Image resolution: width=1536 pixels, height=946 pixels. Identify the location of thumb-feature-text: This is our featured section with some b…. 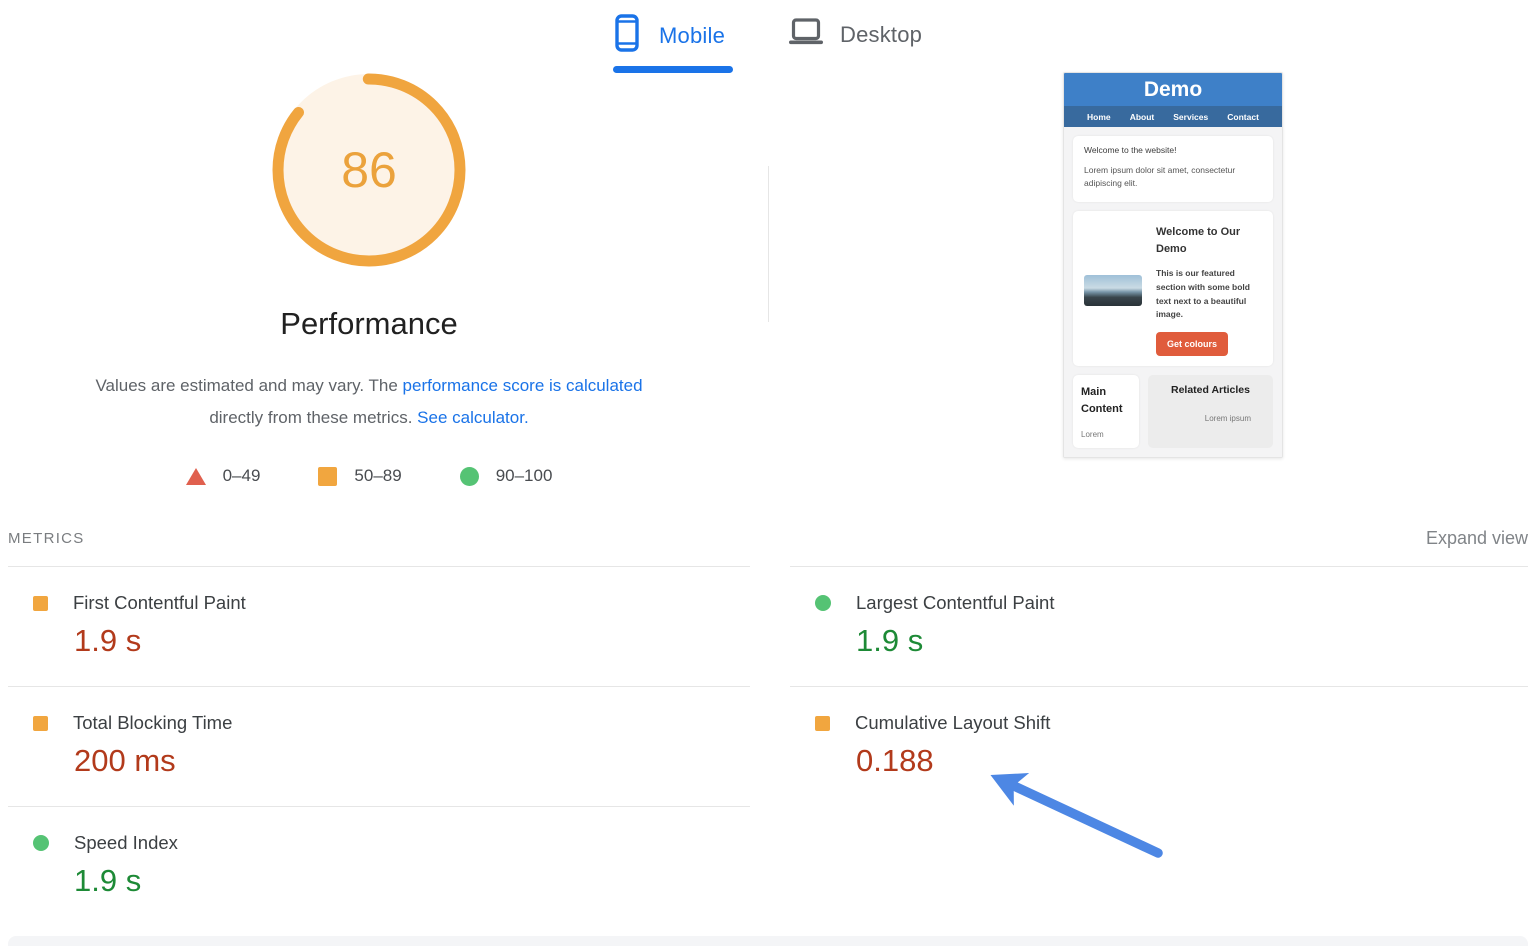
(1203, 294).